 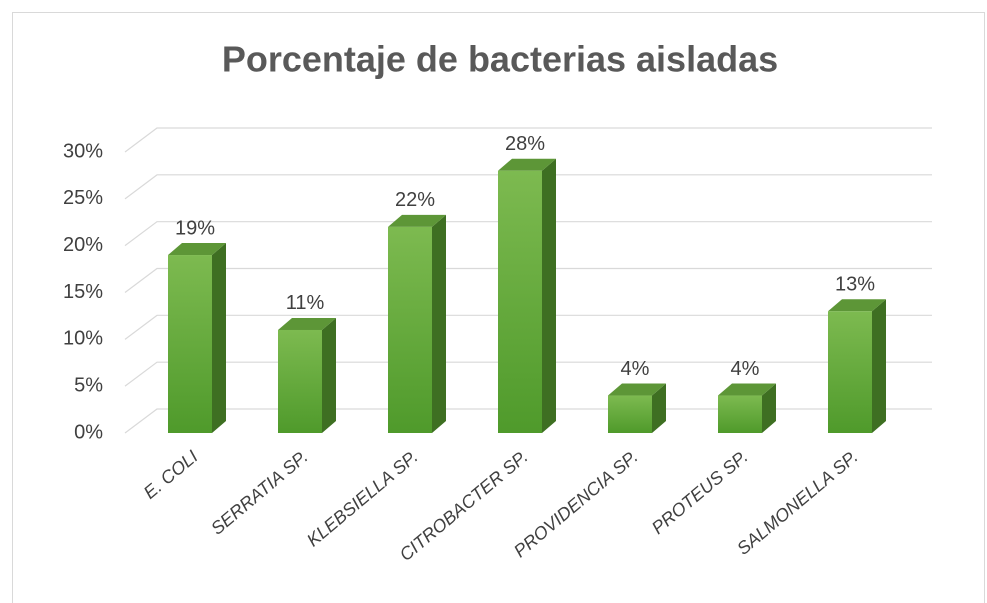 What do you see at coordinates (500, 59) in the screenshot?
I see `chart-title: Porcentaje de bacterias aisladas` at bounding box center [500, 59].